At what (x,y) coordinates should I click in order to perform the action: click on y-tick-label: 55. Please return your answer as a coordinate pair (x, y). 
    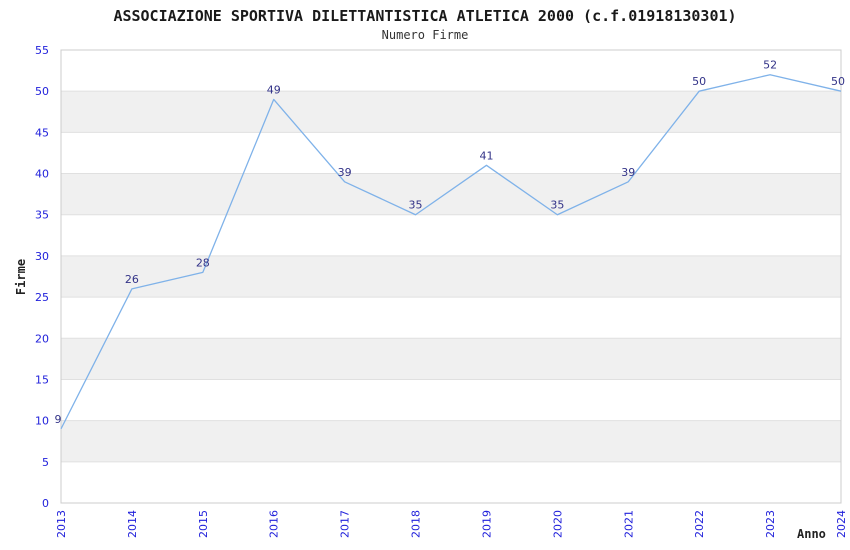
    Looking at the image, I should click on (42, 50).